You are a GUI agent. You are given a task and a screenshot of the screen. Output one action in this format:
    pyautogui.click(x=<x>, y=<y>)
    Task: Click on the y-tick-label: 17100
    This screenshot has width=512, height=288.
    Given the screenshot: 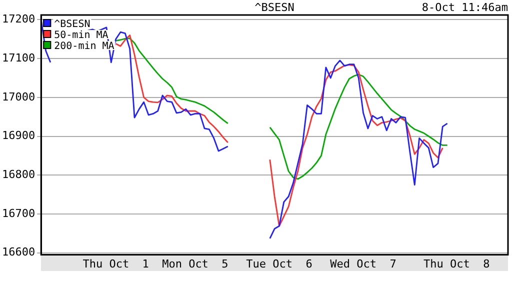 What is the action you would take?
    pyautogui.click(x=19, y=57)
    